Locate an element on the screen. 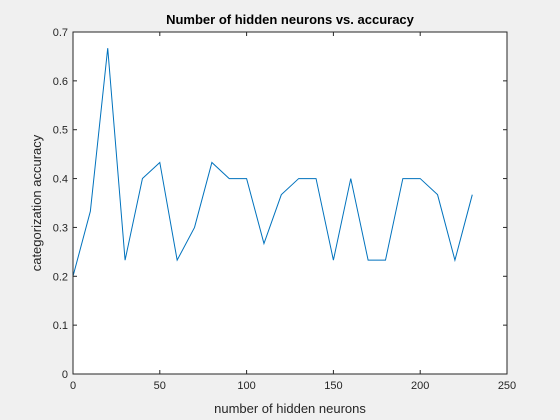 The image size is (560, 420). y-tick-label: 0.1 is located at coordinates (60, 326).